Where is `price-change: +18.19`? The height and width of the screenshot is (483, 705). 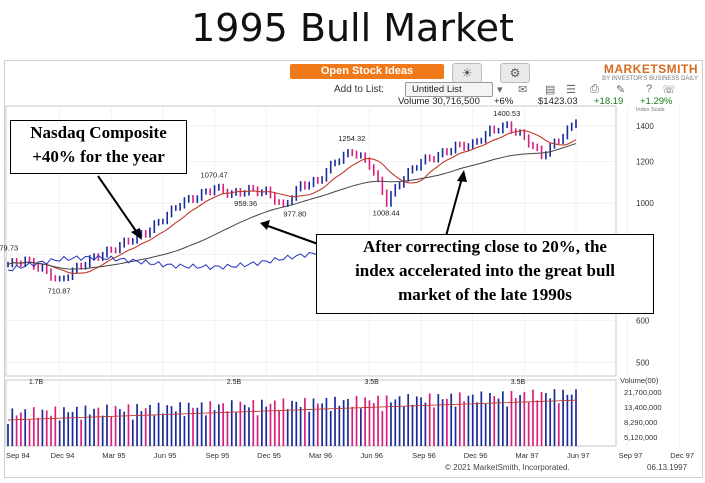 price-change: +18.19 is located at coordinates (609, 101).